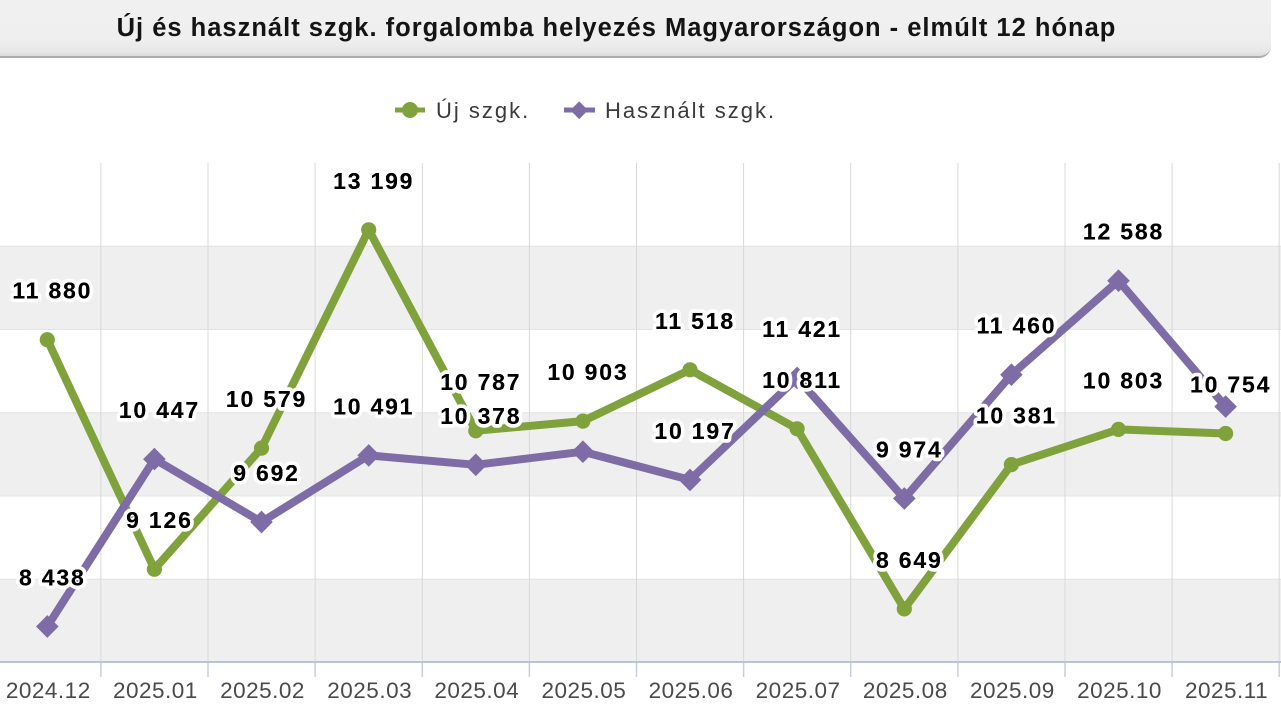  I want to click on svg-text: 10 803, so click(1123, 380).